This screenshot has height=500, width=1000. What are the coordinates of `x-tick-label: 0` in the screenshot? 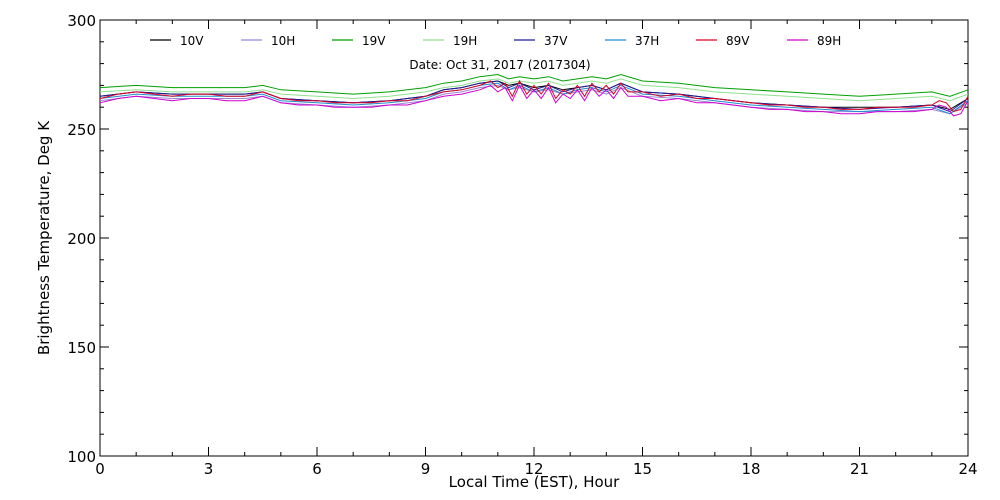 It's located at (100, 469).